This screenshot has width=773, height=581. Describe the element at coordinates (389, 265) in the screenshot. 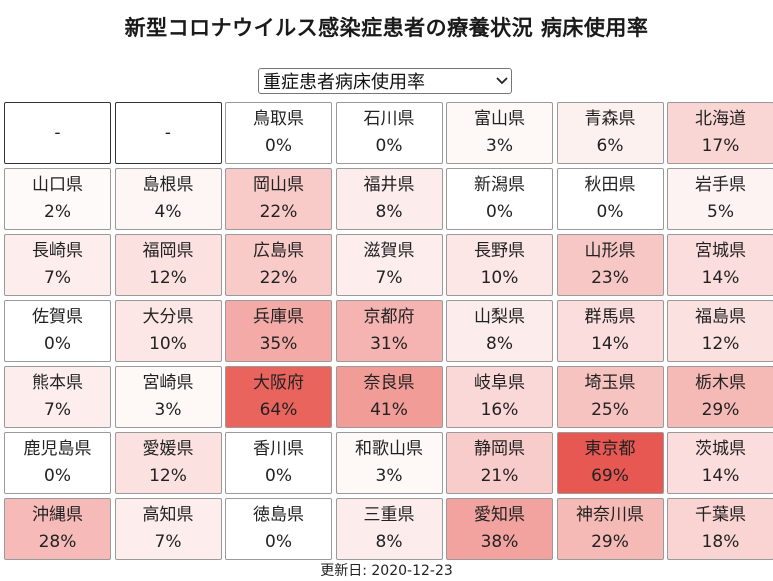

I see `prefecture-cell: 滋賀県 7%` at that location.